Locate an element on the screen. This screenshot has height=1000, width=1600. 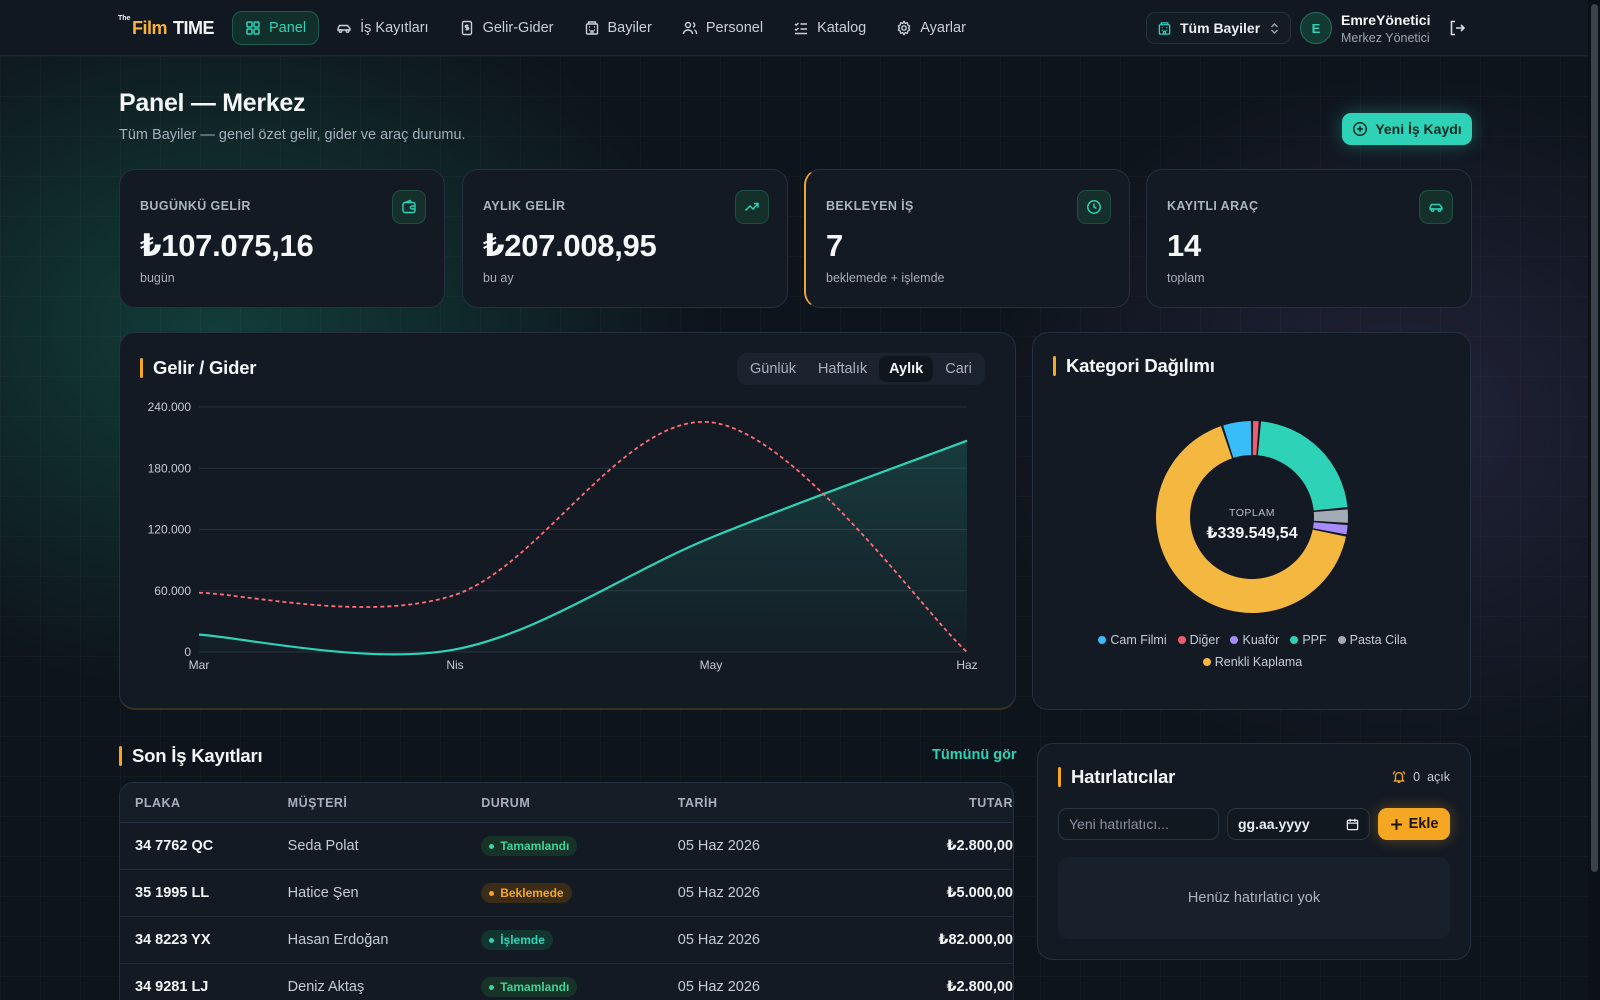
legend-item: Kuaför is located at coordinates (1254, 640).